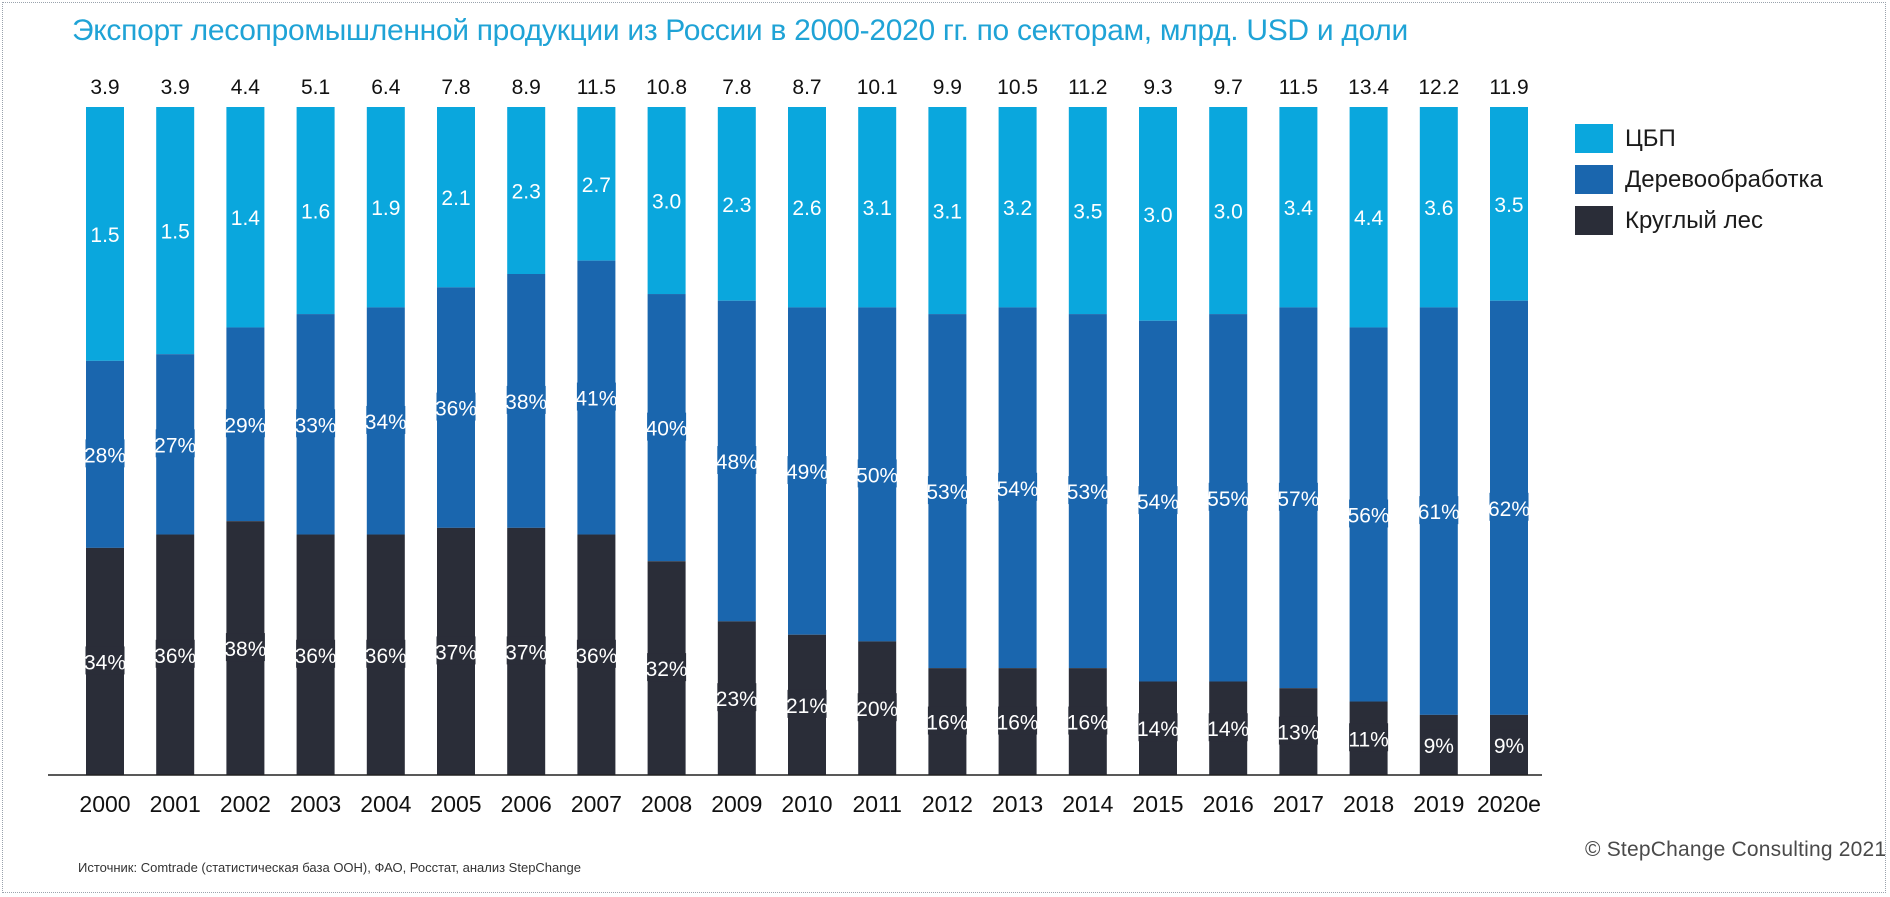 The width and height of the screenshot is (1890, 897). I want to click on x-tick-label: 2008, so click(666, 804).